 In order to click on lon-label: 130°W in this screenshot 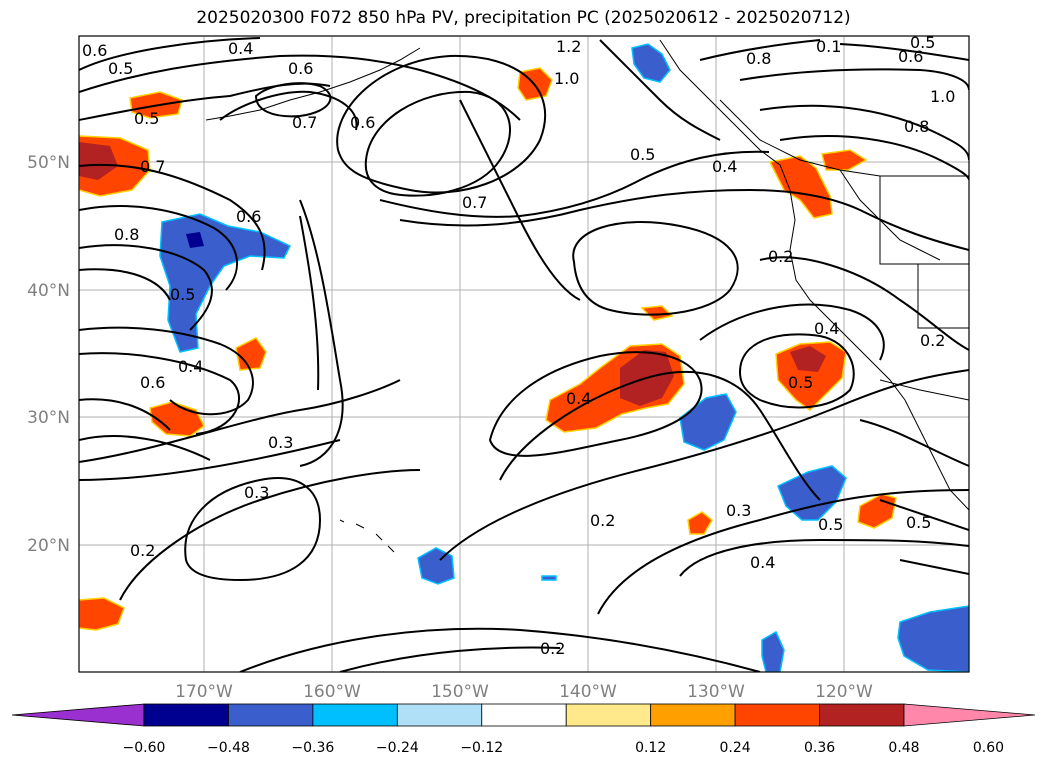, I will do `click(716, 692)`.